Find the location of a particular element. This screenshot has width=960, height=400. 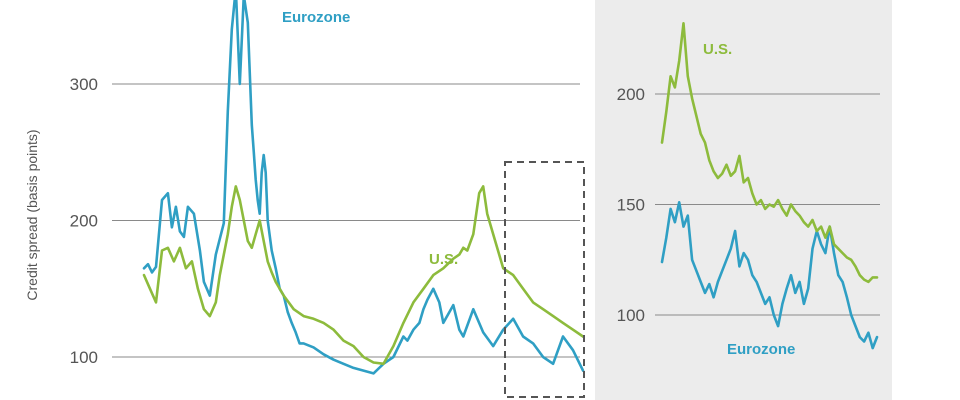

highlight-box is located at coordinates (544, 279).